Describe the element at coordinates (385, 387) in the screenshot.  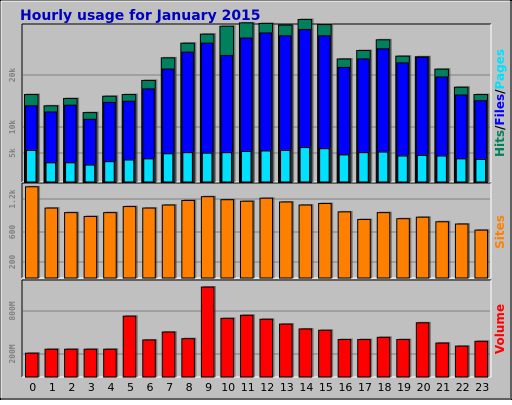
I see `hour-tick-label: 18` at that location.